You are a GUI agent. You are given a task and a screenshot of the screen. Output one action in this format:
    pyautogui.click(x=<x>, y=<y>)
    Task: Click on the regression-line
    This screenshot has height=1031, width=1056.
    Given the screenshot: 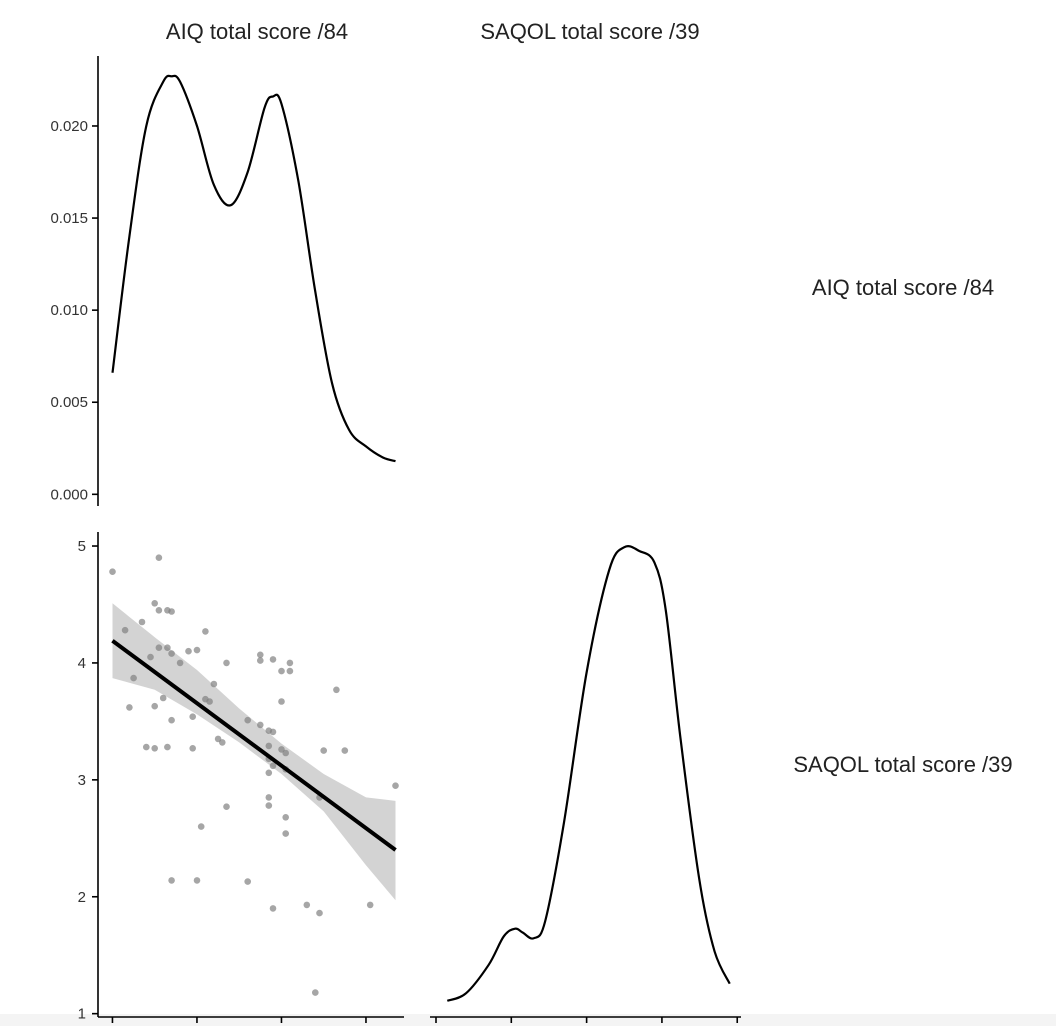 What is the action you would take?
    pyautogui.click(x=254, y=745)
    